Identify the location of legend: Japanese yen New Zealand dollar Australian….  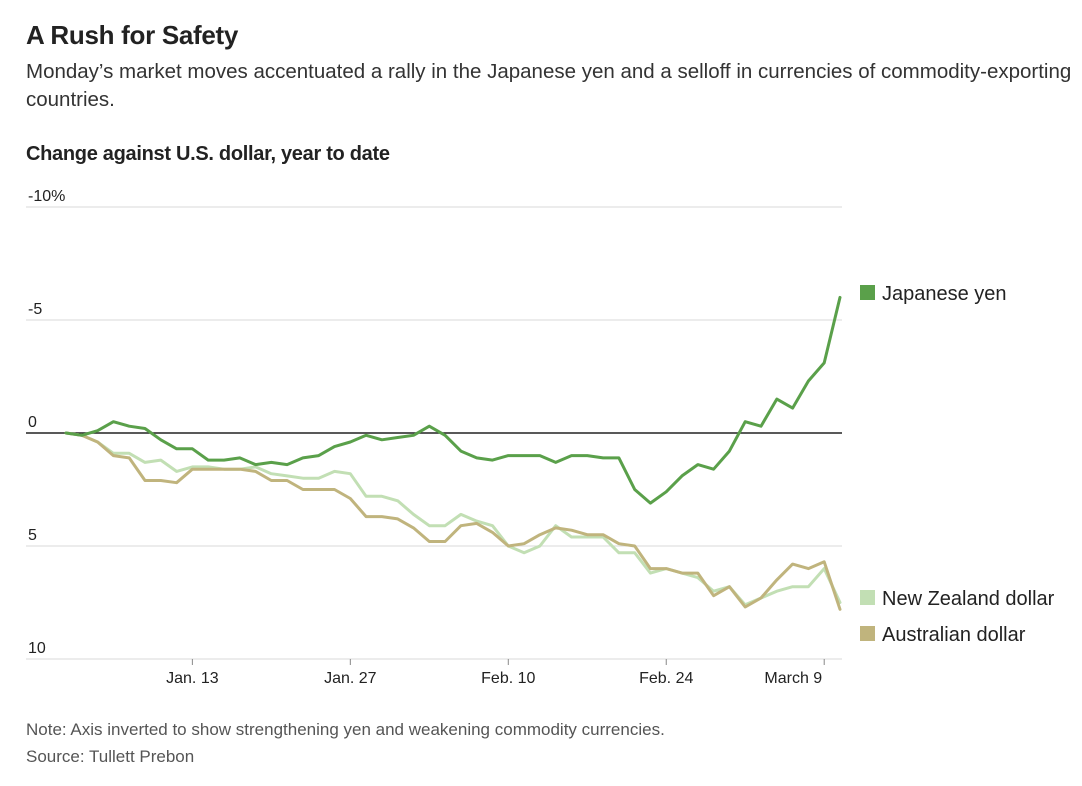
(957, 464).